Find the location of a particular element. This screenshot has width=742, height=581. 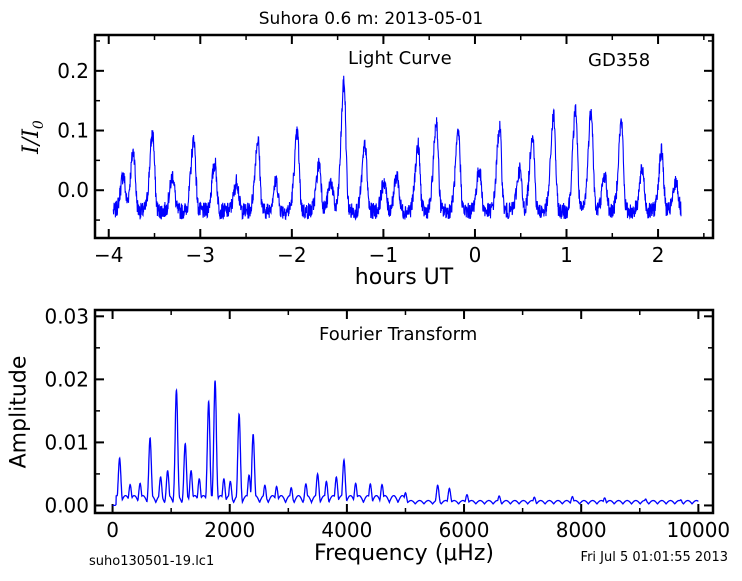

light-curve-xtick-label: 1 is located at coordinates (566, 255).